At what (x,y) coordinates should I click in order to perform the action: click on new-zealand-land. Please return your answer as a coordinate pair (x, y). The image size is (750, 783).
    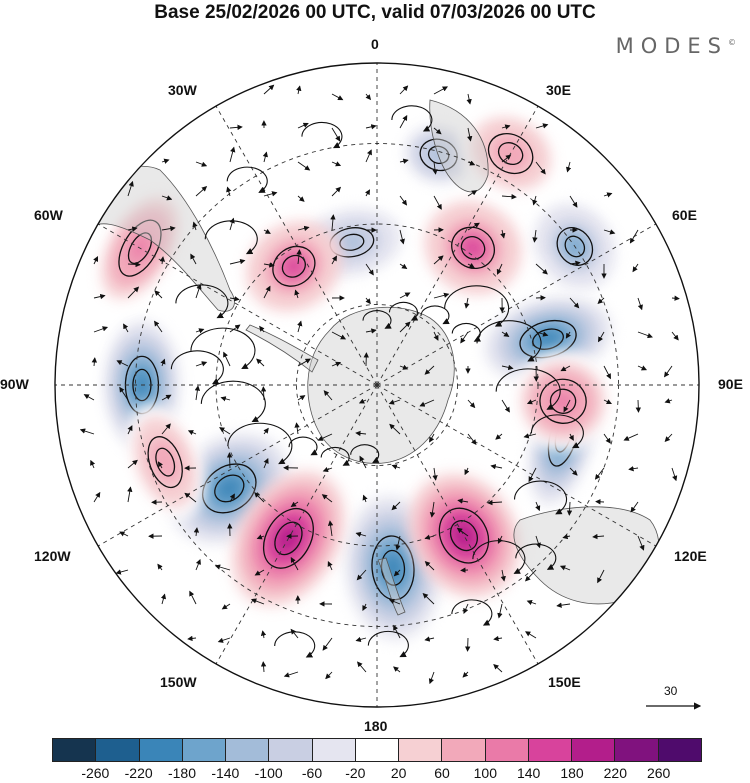
    Looking at the image, I should click on (391, 586).